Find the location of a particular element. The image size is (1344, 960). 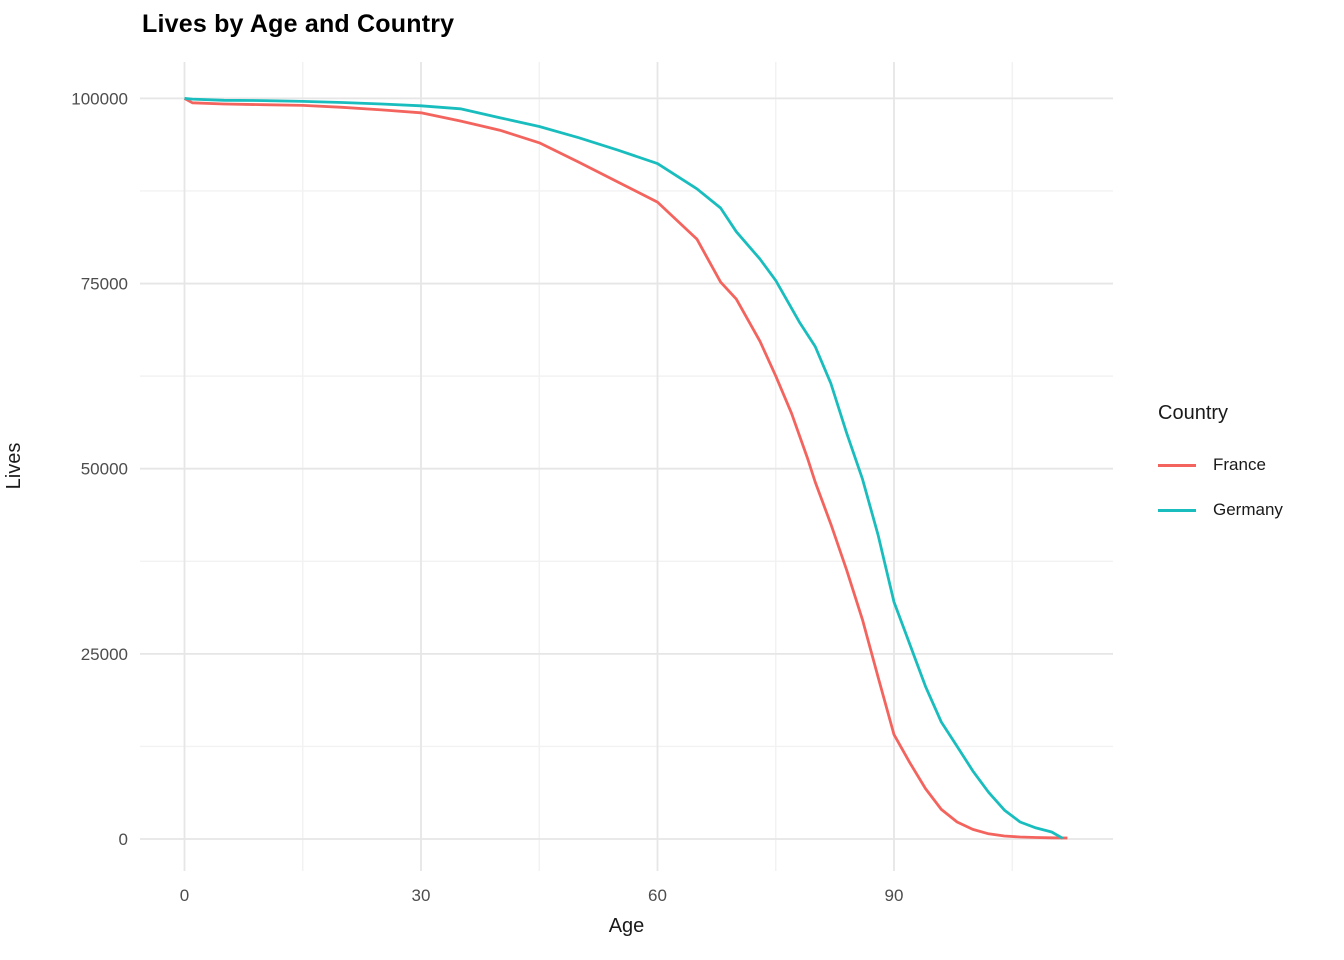

x-axis-title: Age is located at coordinates (626, 926).